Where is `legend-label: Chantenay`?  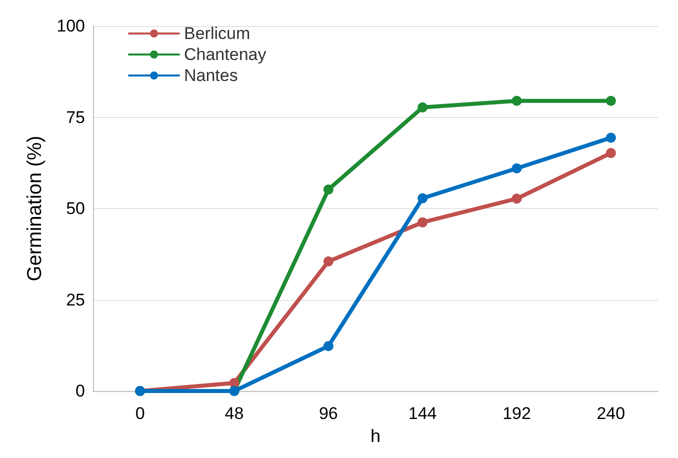
legend-label: Chantenay is located at coordinates (225, 54).